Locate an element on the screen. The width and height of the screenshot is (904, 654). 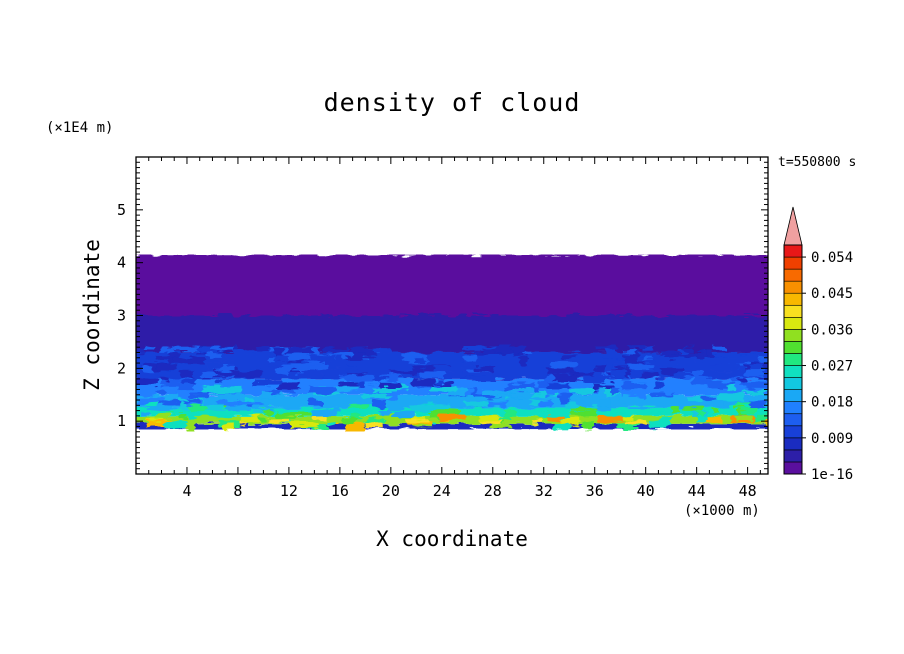
colorbar-extension is located at coordinates (793, 226).